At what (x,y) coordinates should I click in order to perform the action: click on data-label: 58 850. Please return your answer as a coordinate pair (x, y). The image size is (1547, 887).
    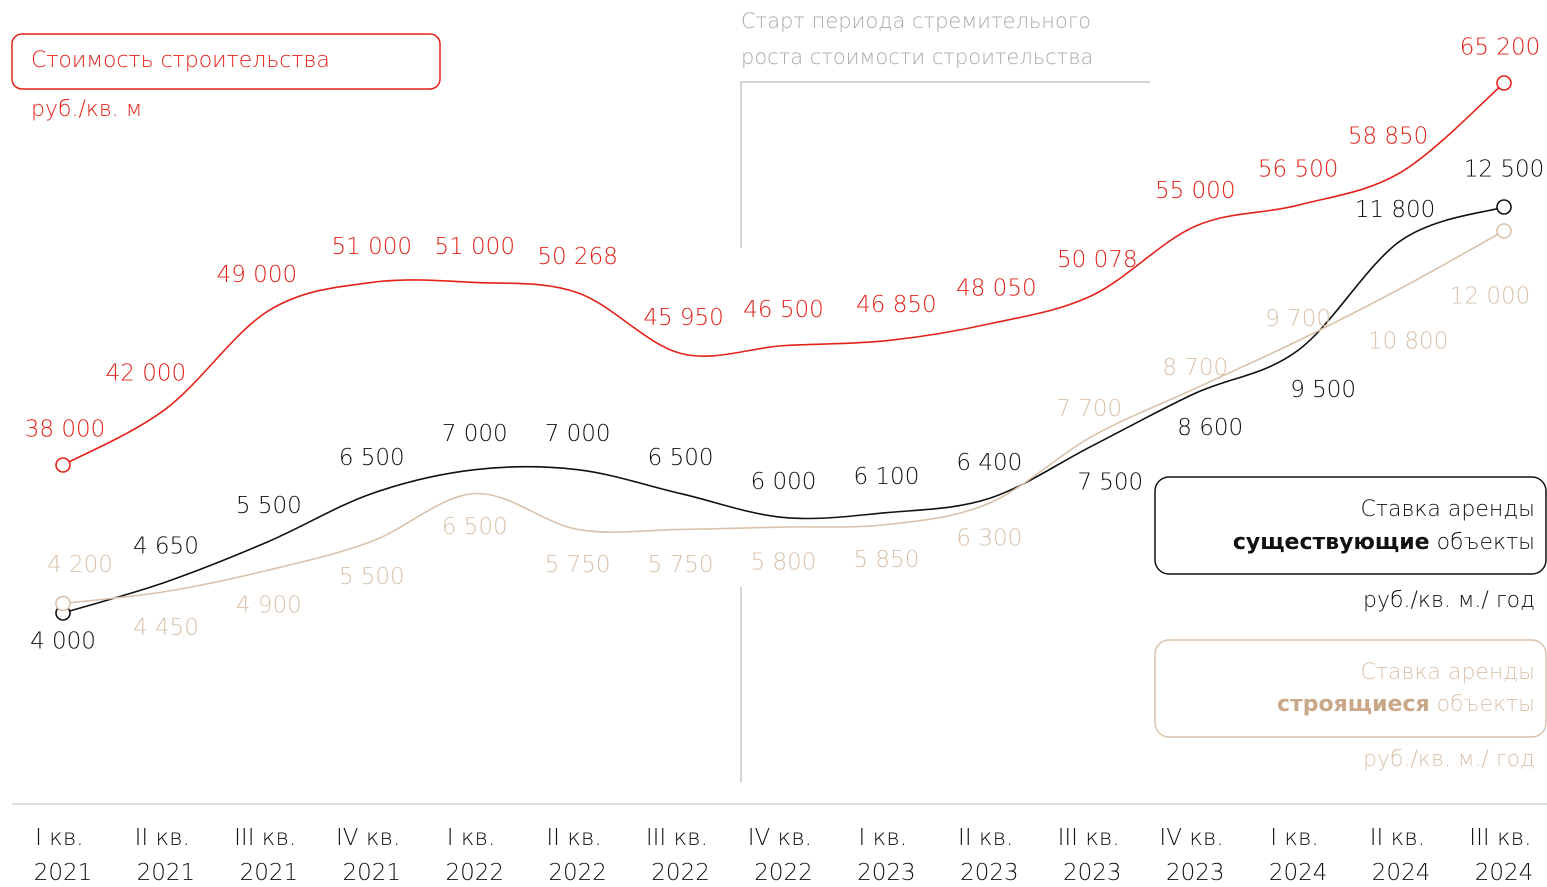
    Looking at the image, I should click on (1388, 137).